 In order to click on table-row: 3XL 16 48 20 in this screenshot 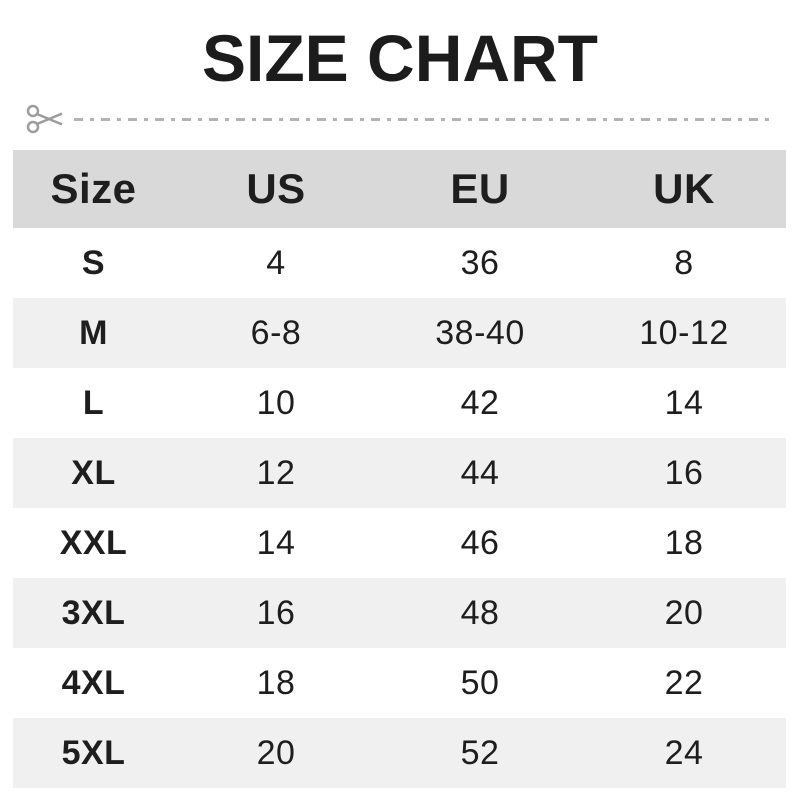, I will do `click(399, 613)`.